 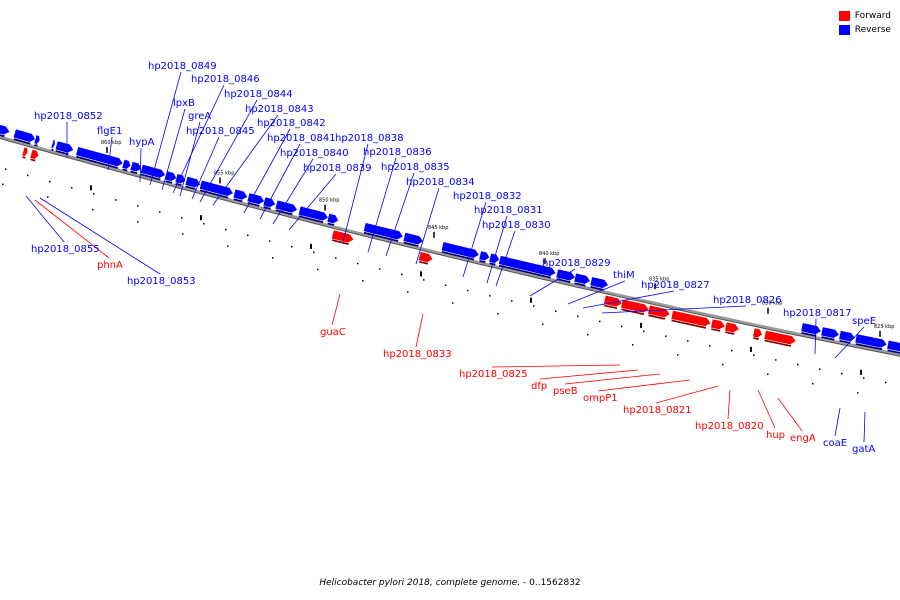 What do you see at coordinates (835, 443) in the screenshot?
I see `gene-label-coae: coaE` at bounding box center [835, 443].